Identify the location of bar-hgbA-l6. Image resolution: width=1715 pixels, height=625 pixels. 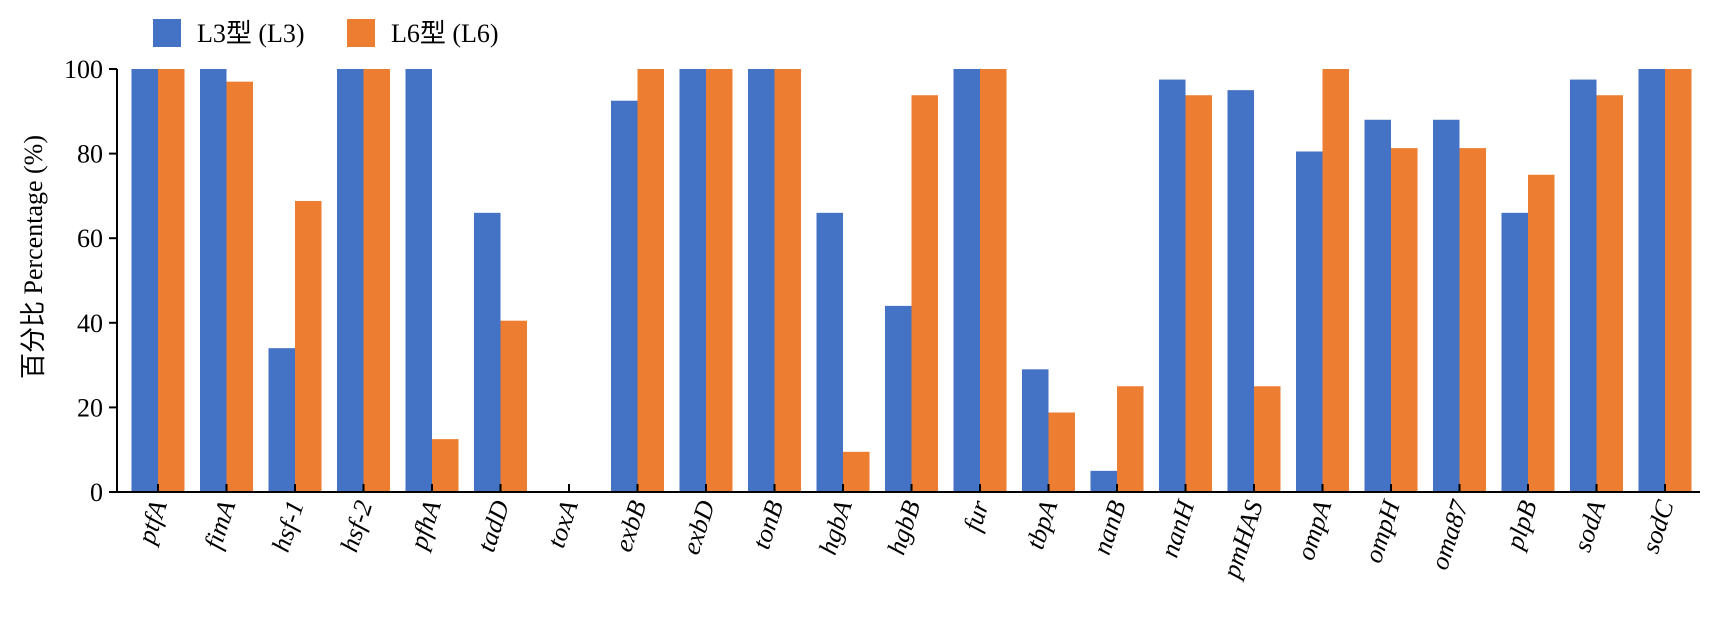
(856, 471).